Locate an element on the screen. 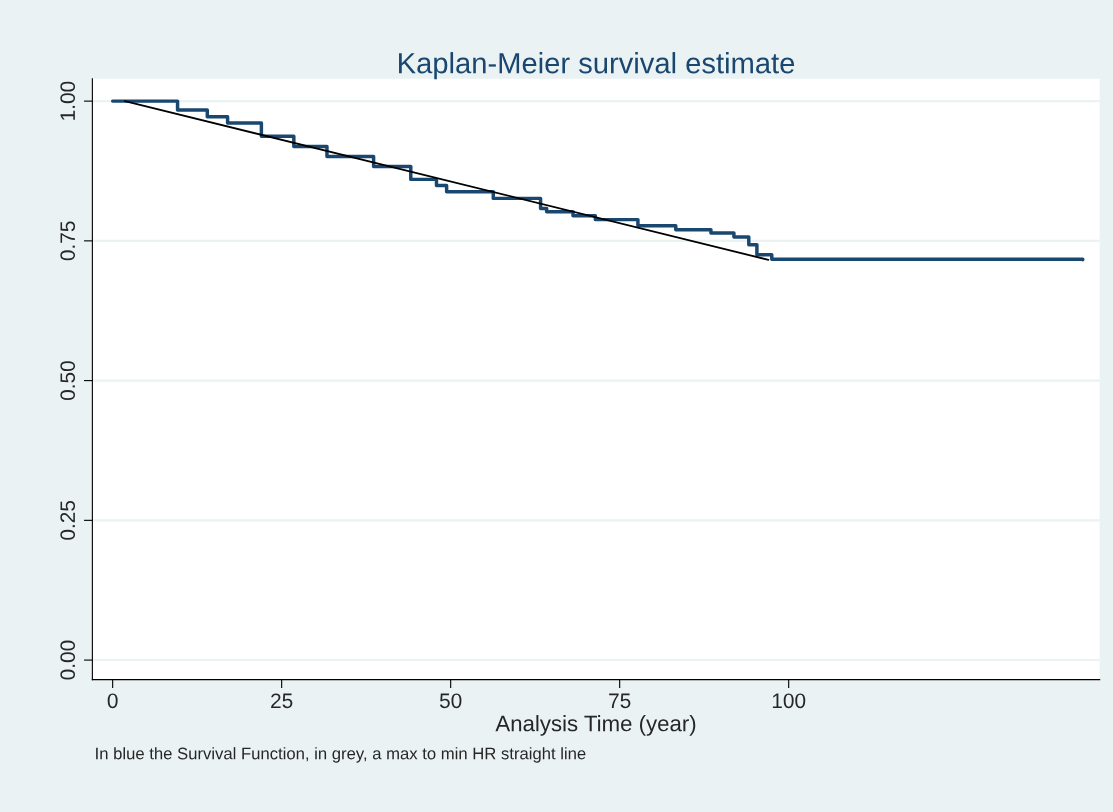 This screenshot has width=1113, height=812. x-axis-title: Analysis Time (year) is located at coordinates (595, 725).